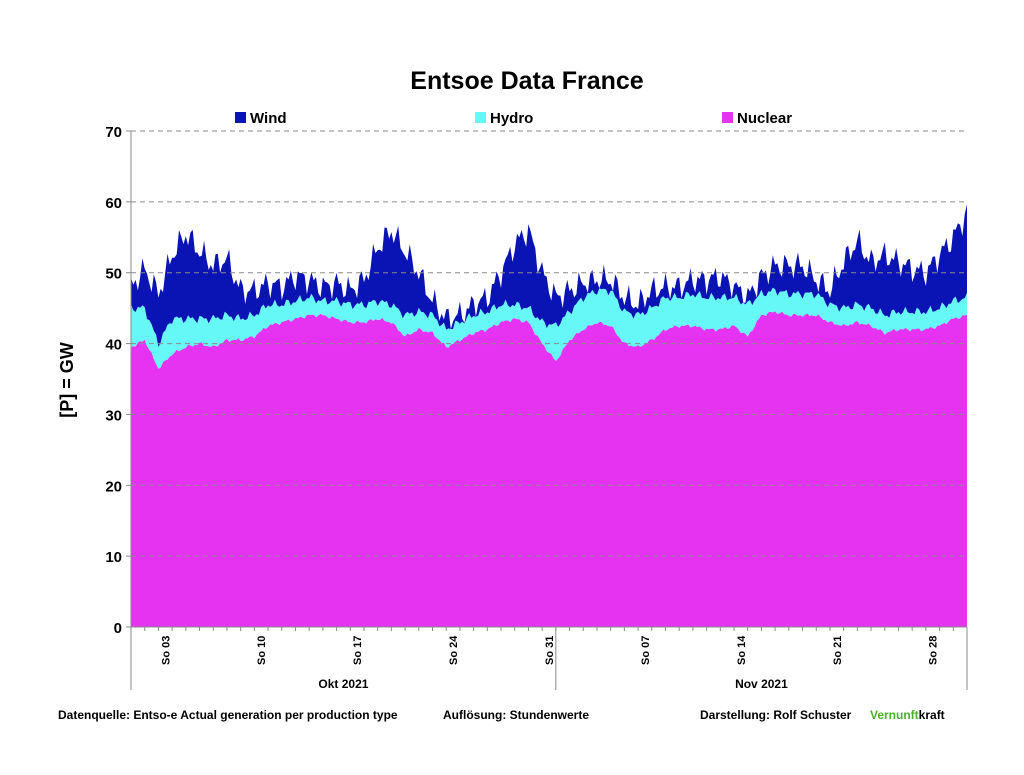  Describe the element at coordinates (343, 684) in the screenshot. I see `month-label-0: Okt 2021` at that location.